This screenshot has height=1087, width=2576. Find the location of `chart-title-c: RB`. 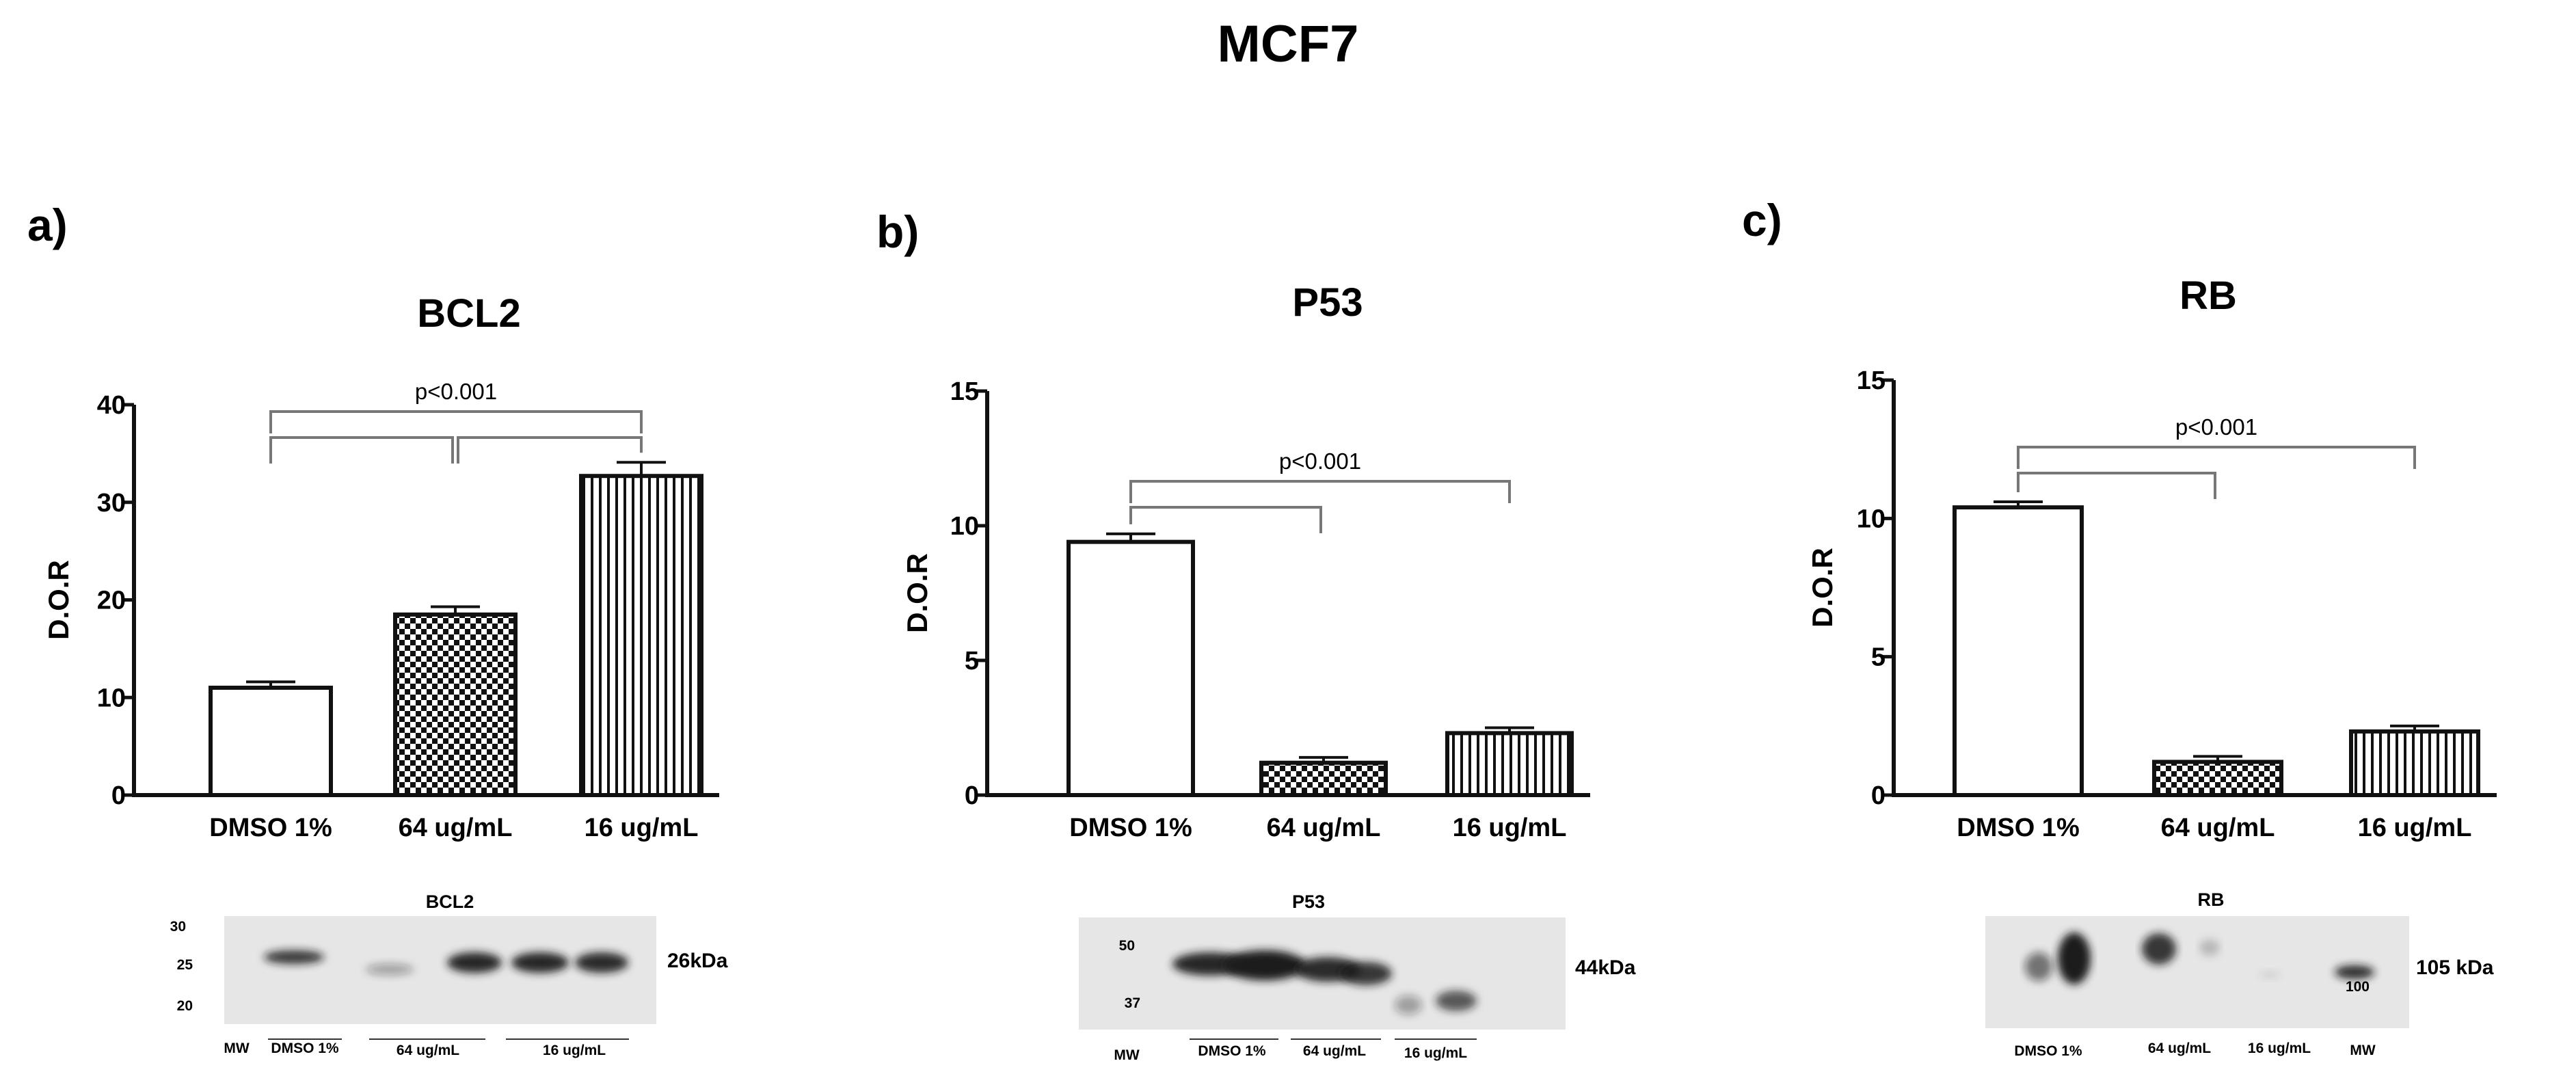

chart-title-c: RB is located at coordinates (2208, 295).